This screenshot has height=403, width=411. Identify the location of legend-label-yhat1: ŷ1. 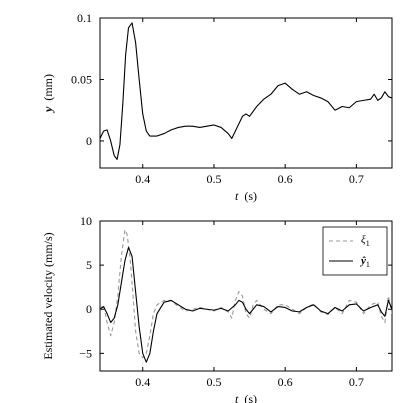
(364, 262).